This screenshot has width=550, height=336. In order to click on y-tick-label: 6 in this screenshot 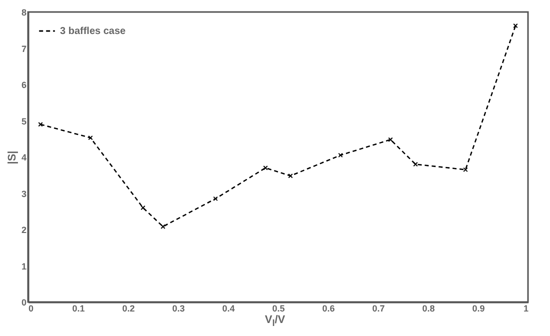, I will do `click(23, 85)`.